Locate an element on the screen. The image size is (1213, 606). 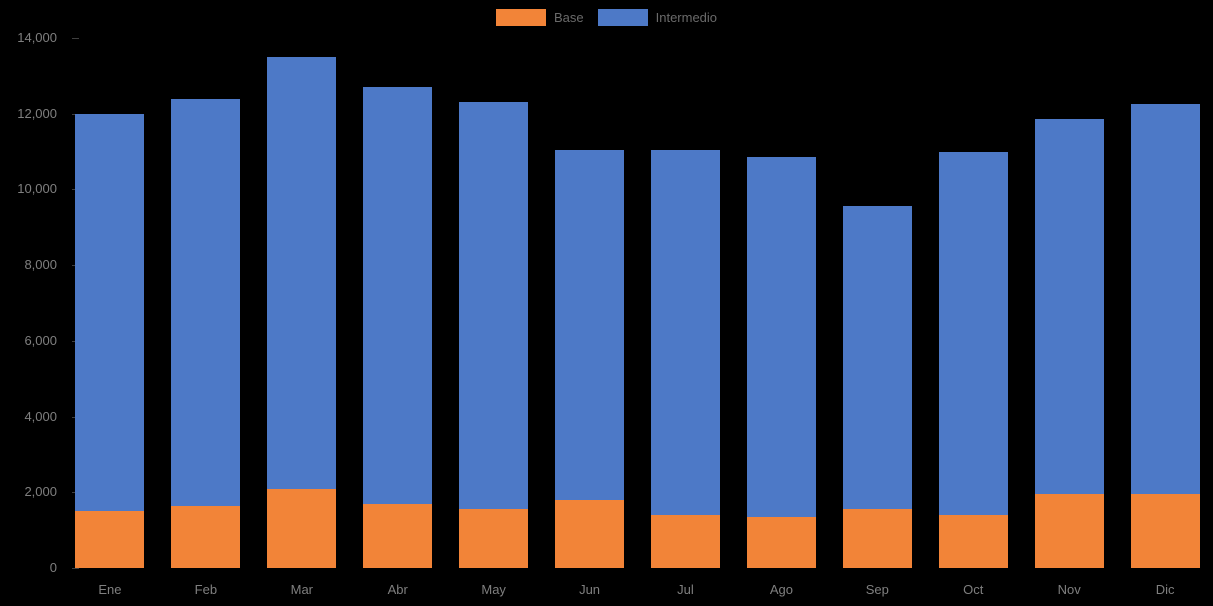
bar-segment-base-dic is located at coordinates (1165, 531).